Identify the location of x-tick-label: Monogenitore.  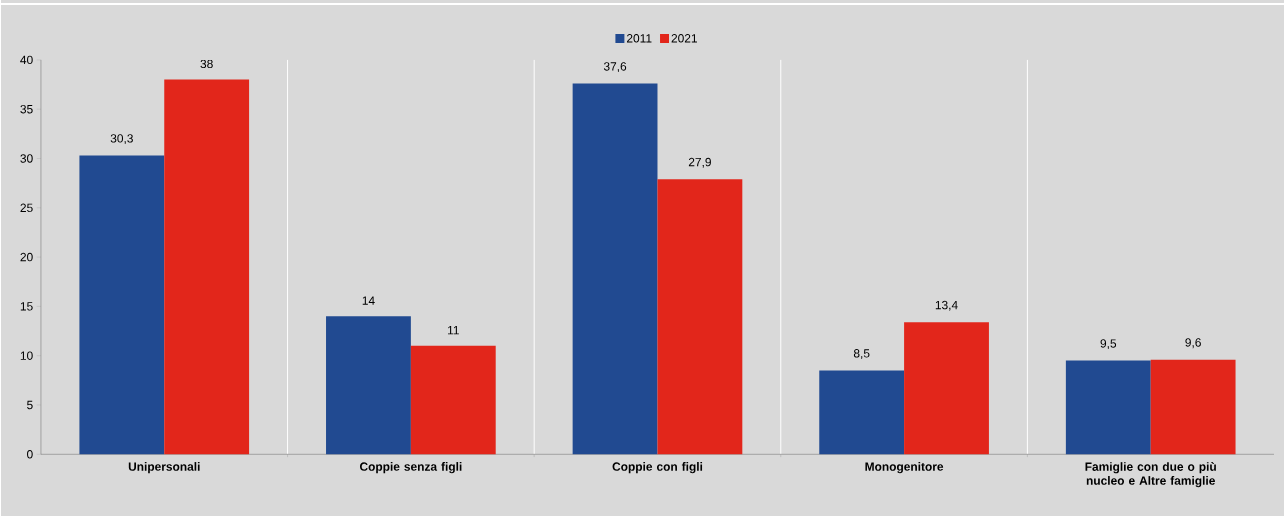
(904, 467).